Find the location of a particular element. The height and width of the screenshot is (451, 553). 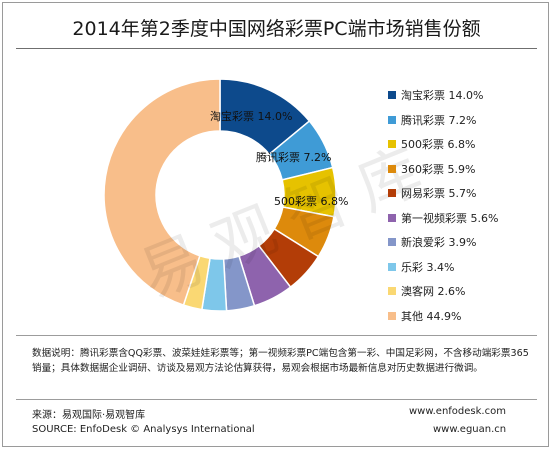

slice-label-1: 淘宝彩票 14.0% is located at coordinates (251, 116).